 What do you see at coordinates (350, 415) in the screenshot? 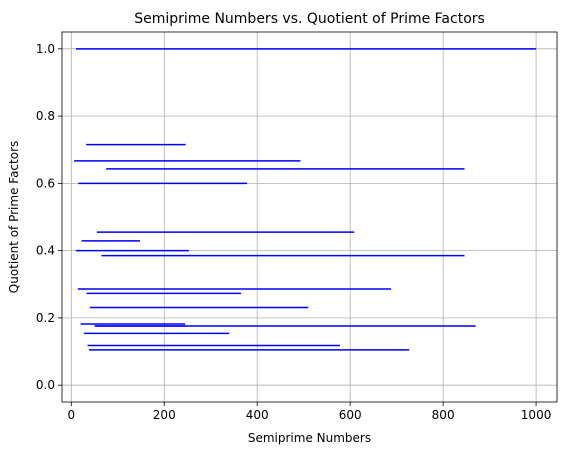
I see `x-tick-label: 600` at bounding box center [350, 415].